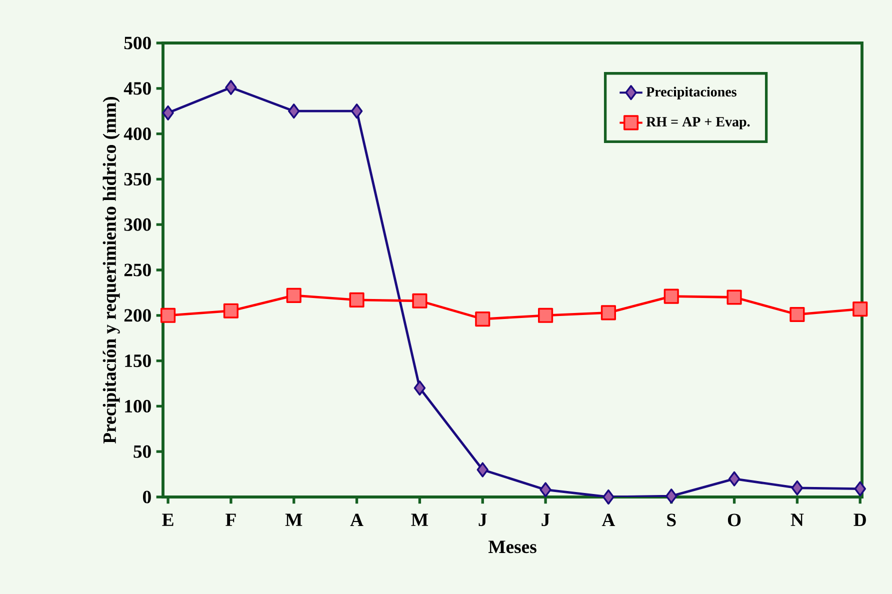 The width and height of the screenshot is (892, 594). Describe the element at coordinates (137, 88) in the screenshot. I see `y-tick-label: 450` at that location.